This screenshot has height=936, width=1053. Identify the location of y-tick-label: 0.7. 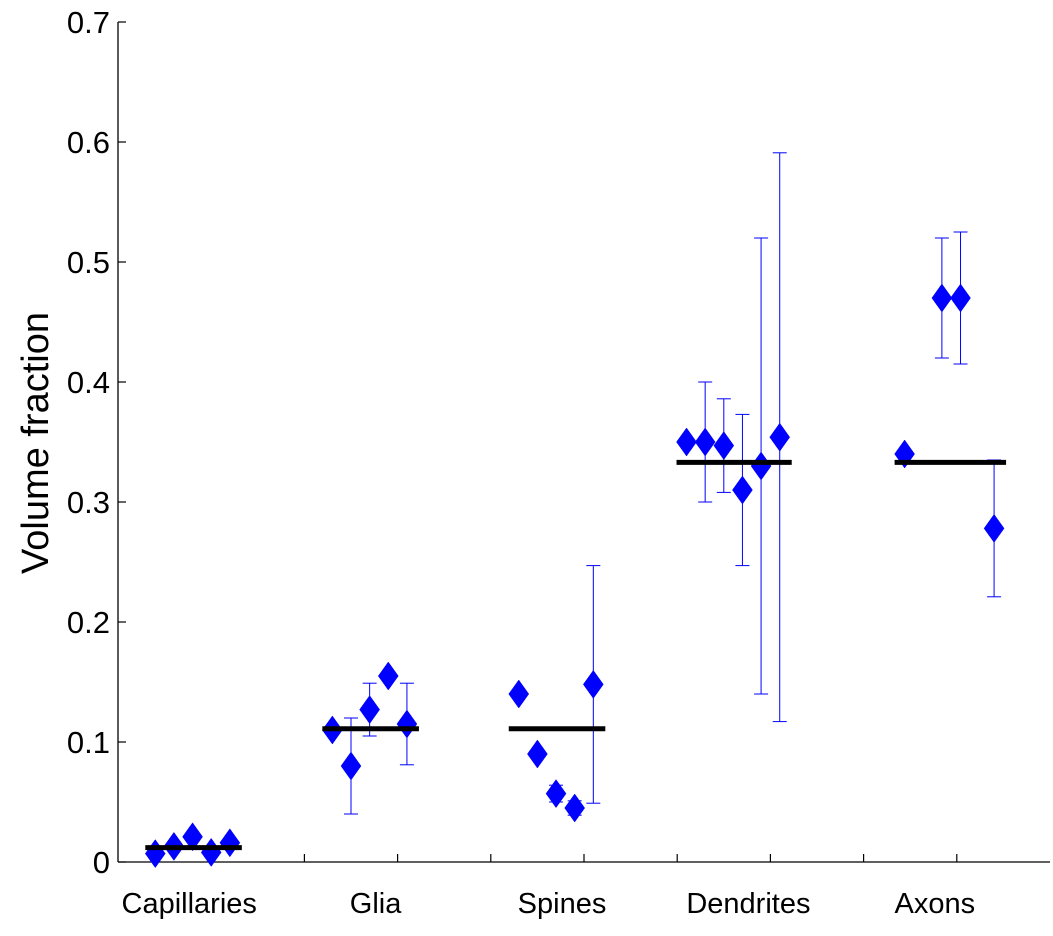
(88, 22).